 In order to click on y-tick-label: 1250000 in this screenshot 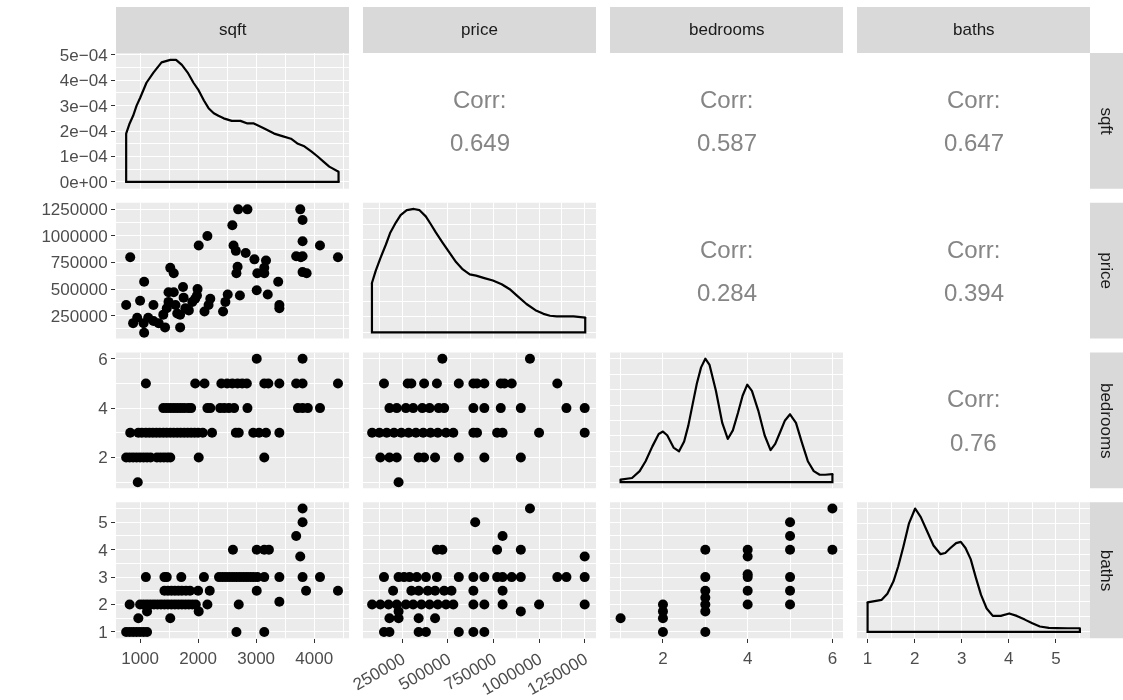, I will do `click(74, 210)`.